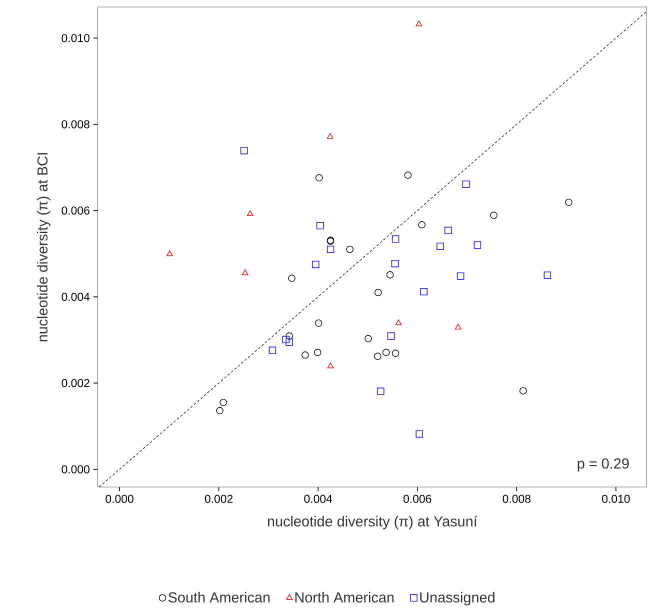 The width and height of the screenshot is (649, 610). I want to click on x-tick-label: 0.006, so click(417, 498).